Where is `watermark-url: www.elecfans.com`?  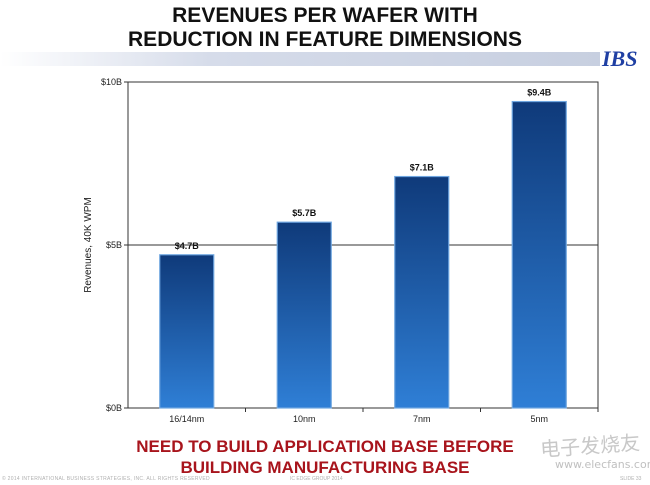 watermark-url: www.elecfans.com is located at coordinates (602, 464).